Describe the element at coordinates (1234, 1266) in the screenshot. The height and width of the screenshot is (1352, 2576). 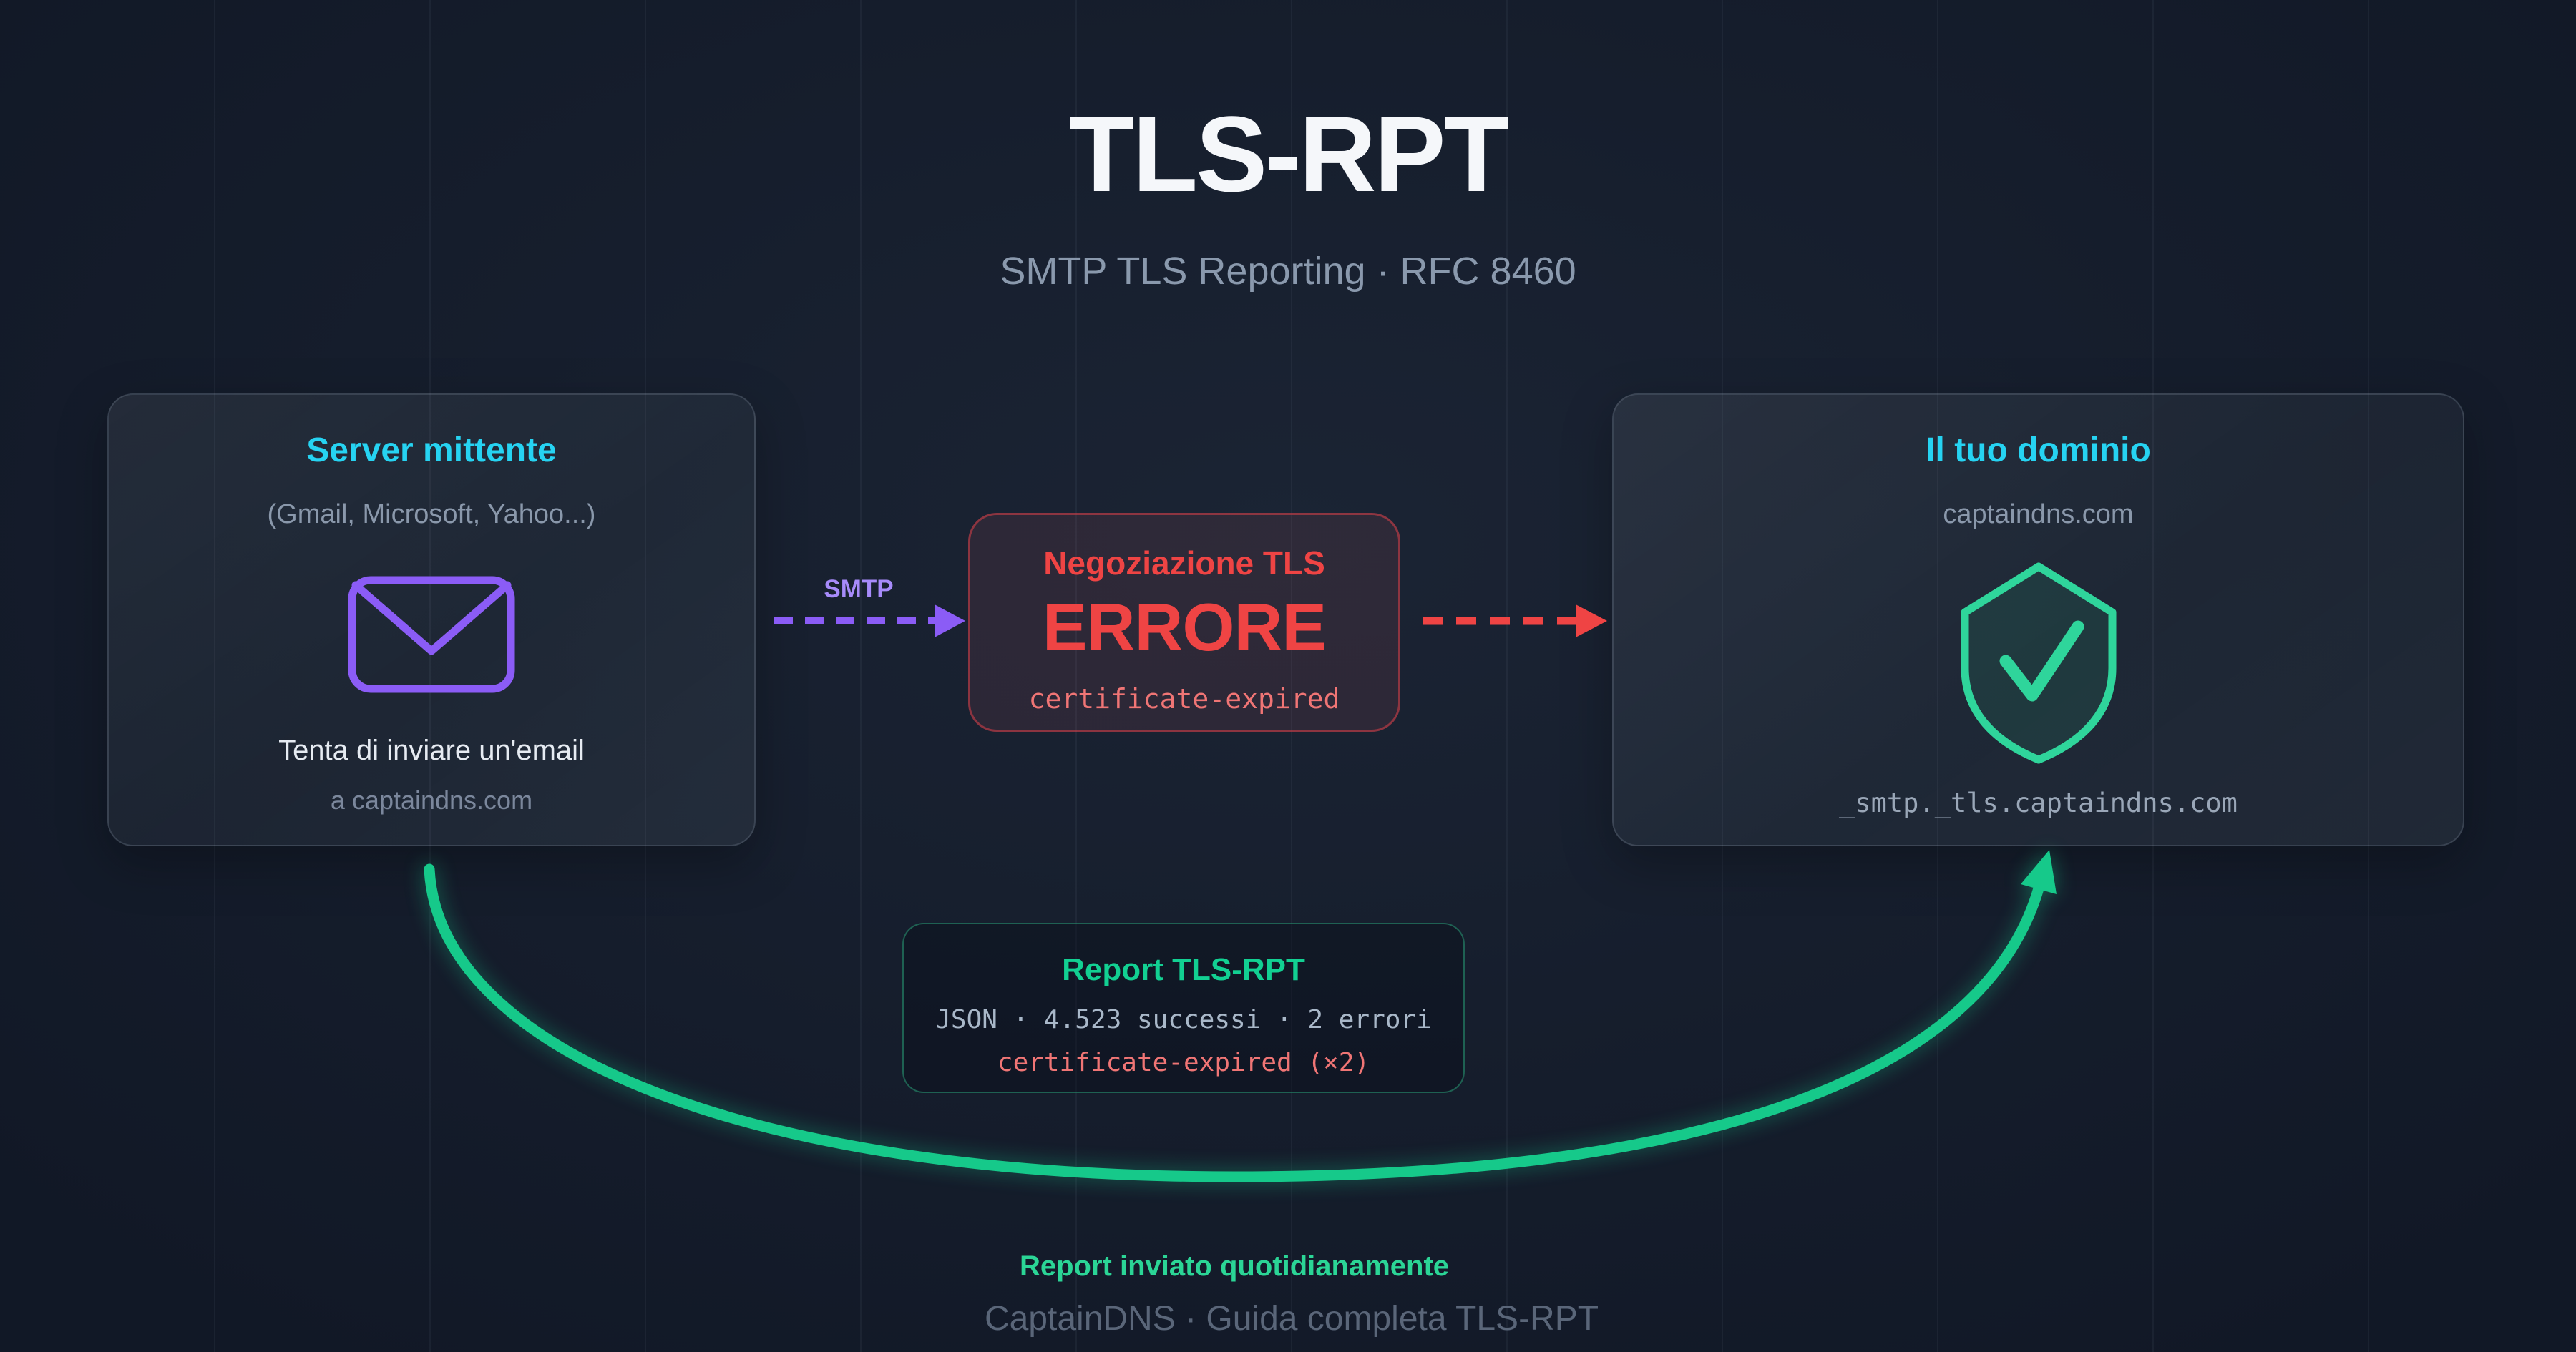
I see `report-caption: Report inviato quotidianamente` at that location.